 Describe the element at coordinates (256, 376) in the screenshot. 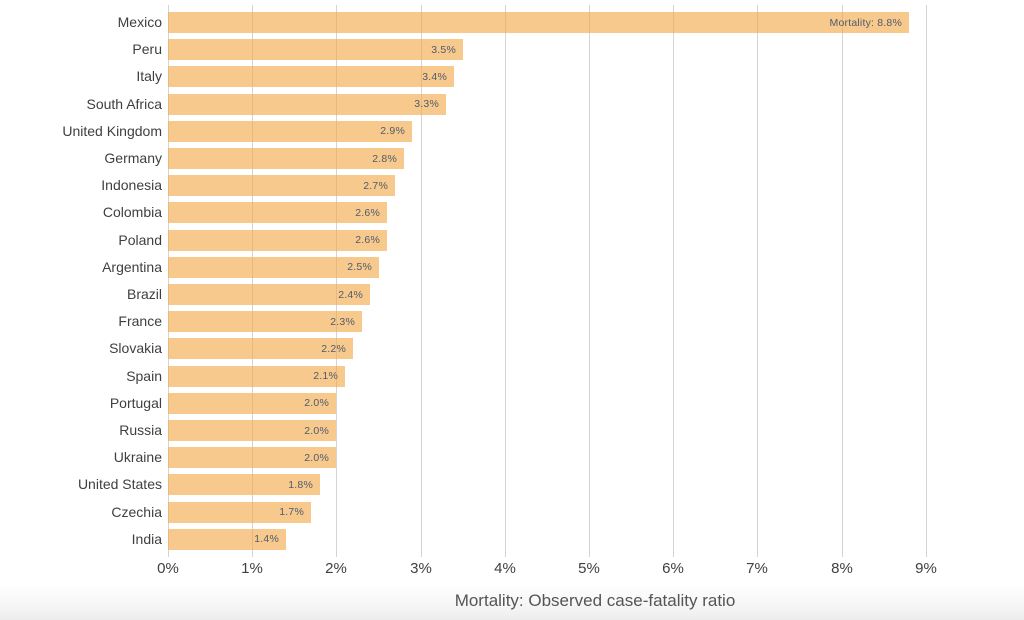

I see `bar-spain: 2.1%` at that location.